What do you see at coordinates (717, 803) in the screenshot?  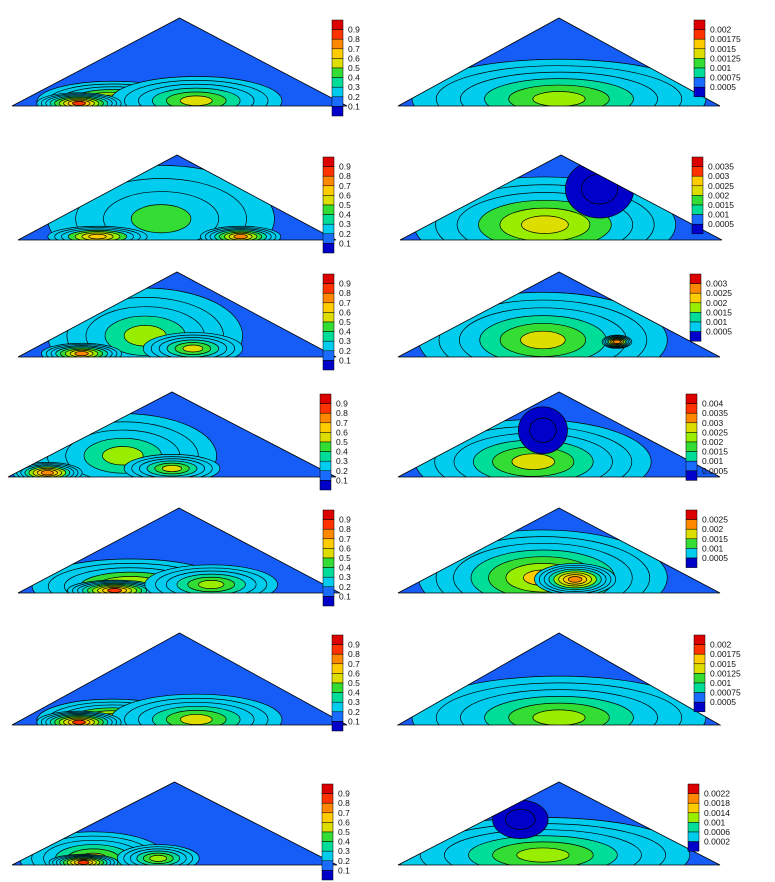 I see `colorbar-label: 0.0018` at bounding box center [717, 803].